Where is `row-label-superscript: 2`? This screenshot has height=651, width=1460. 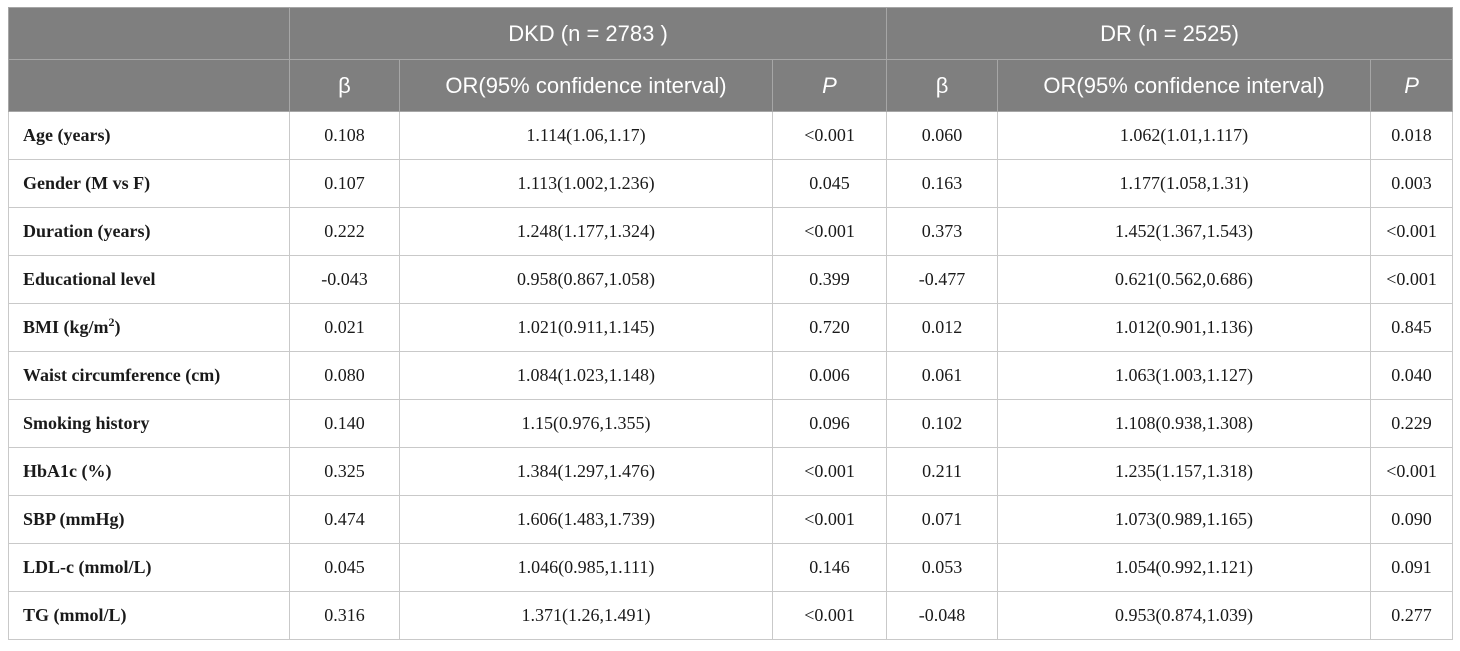
row-label-superscript: 2 is located at coordinates (111, 322).